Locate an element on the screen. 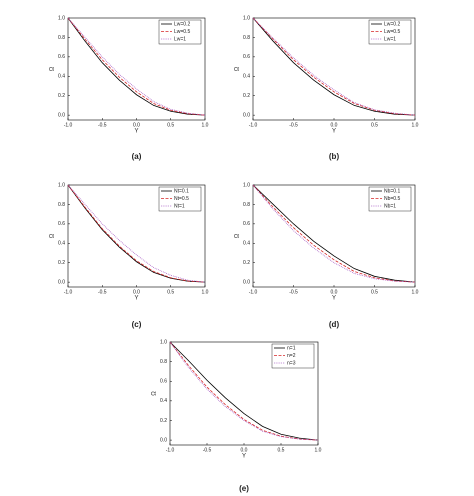 The width and height of the screenshot is (474, 496). caption: (a) is located at coordinates (137, 156).